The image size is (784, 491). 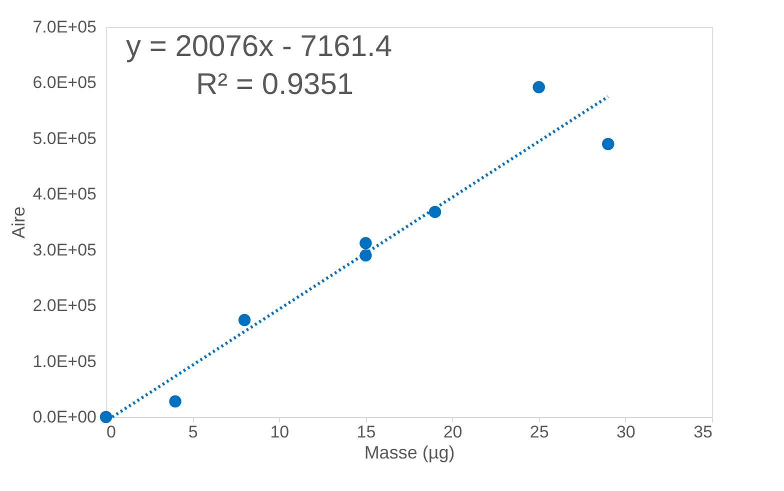 What do you see at coordinates (703, 432) in the screenshot?
I see `x-tick-label: 35` at bounding box center [703, 432].